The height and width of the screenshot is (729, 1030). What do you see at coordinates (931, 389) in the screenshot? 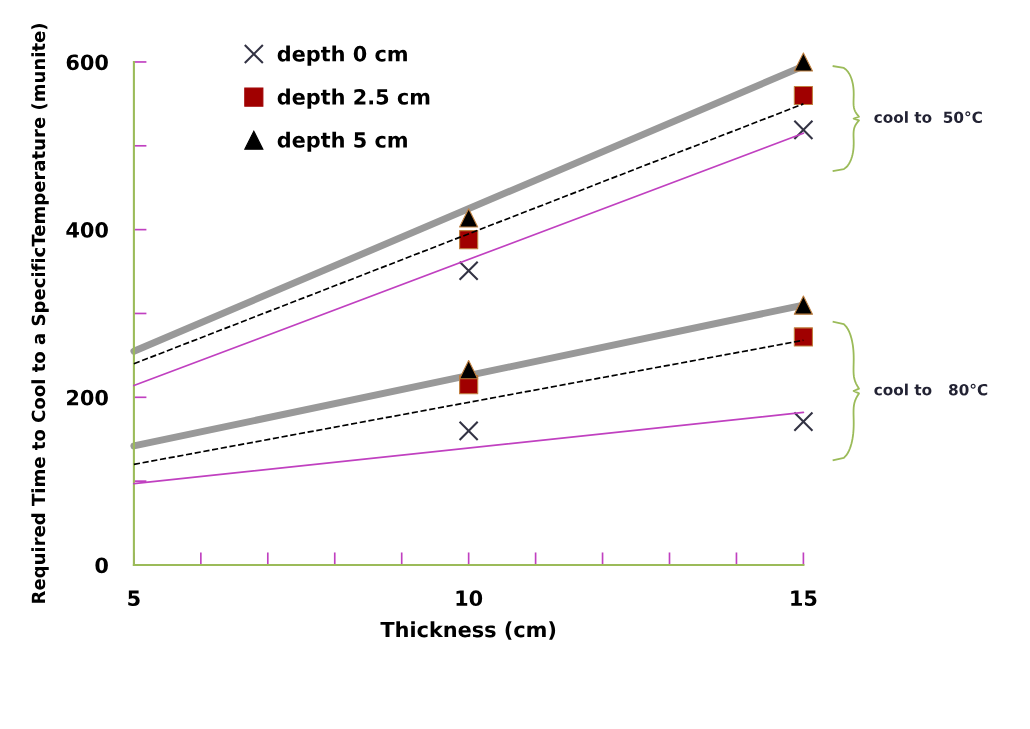
I see `text: cool to 80°C` at bounding box center [931, 389].